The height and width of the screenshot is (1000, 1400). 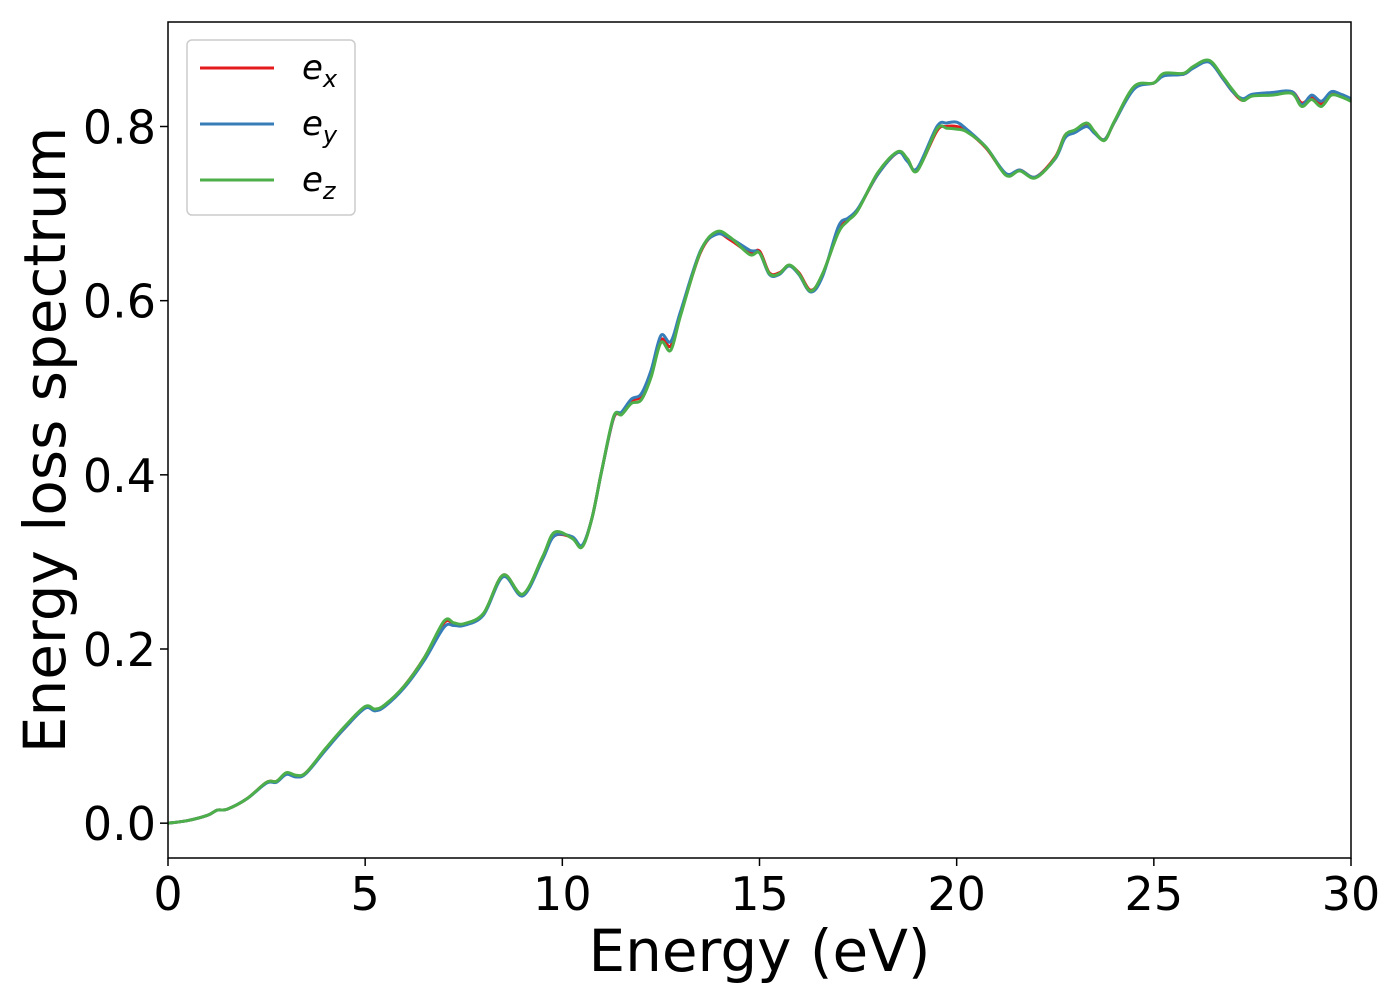 I want to click on y-tick-label: 0.0, so click(x=119, y=824).